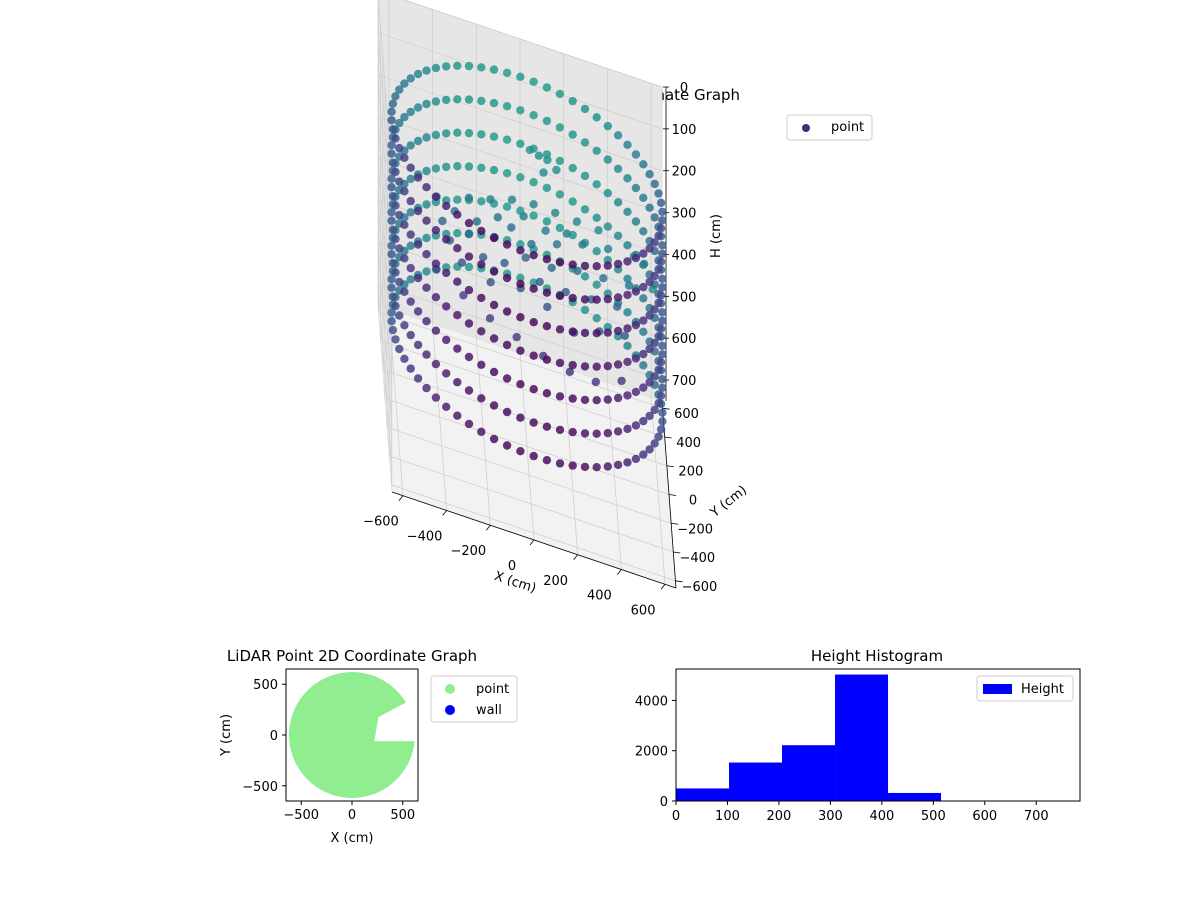  I want to click on chart2d-x-tick-label: 500, so click(402, 815).